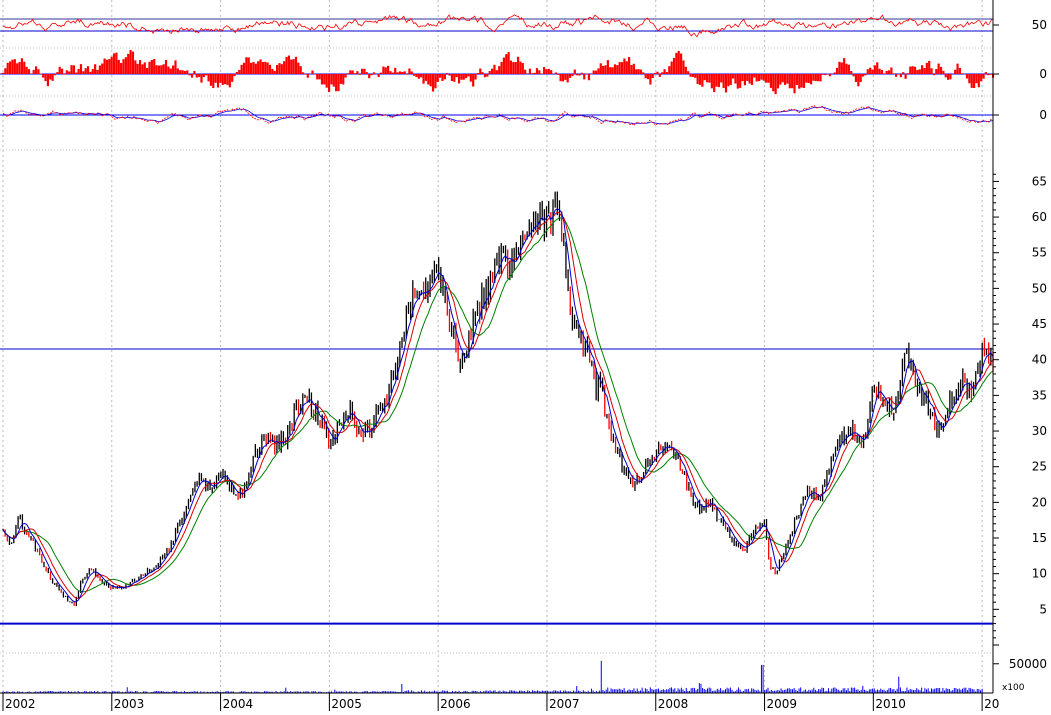 The height and width of the screenshot is (715, 1051). What do you see at coordinates (498, 26) in the screenshot?
I see `oscillator-line` at bounding box center [498, 26].